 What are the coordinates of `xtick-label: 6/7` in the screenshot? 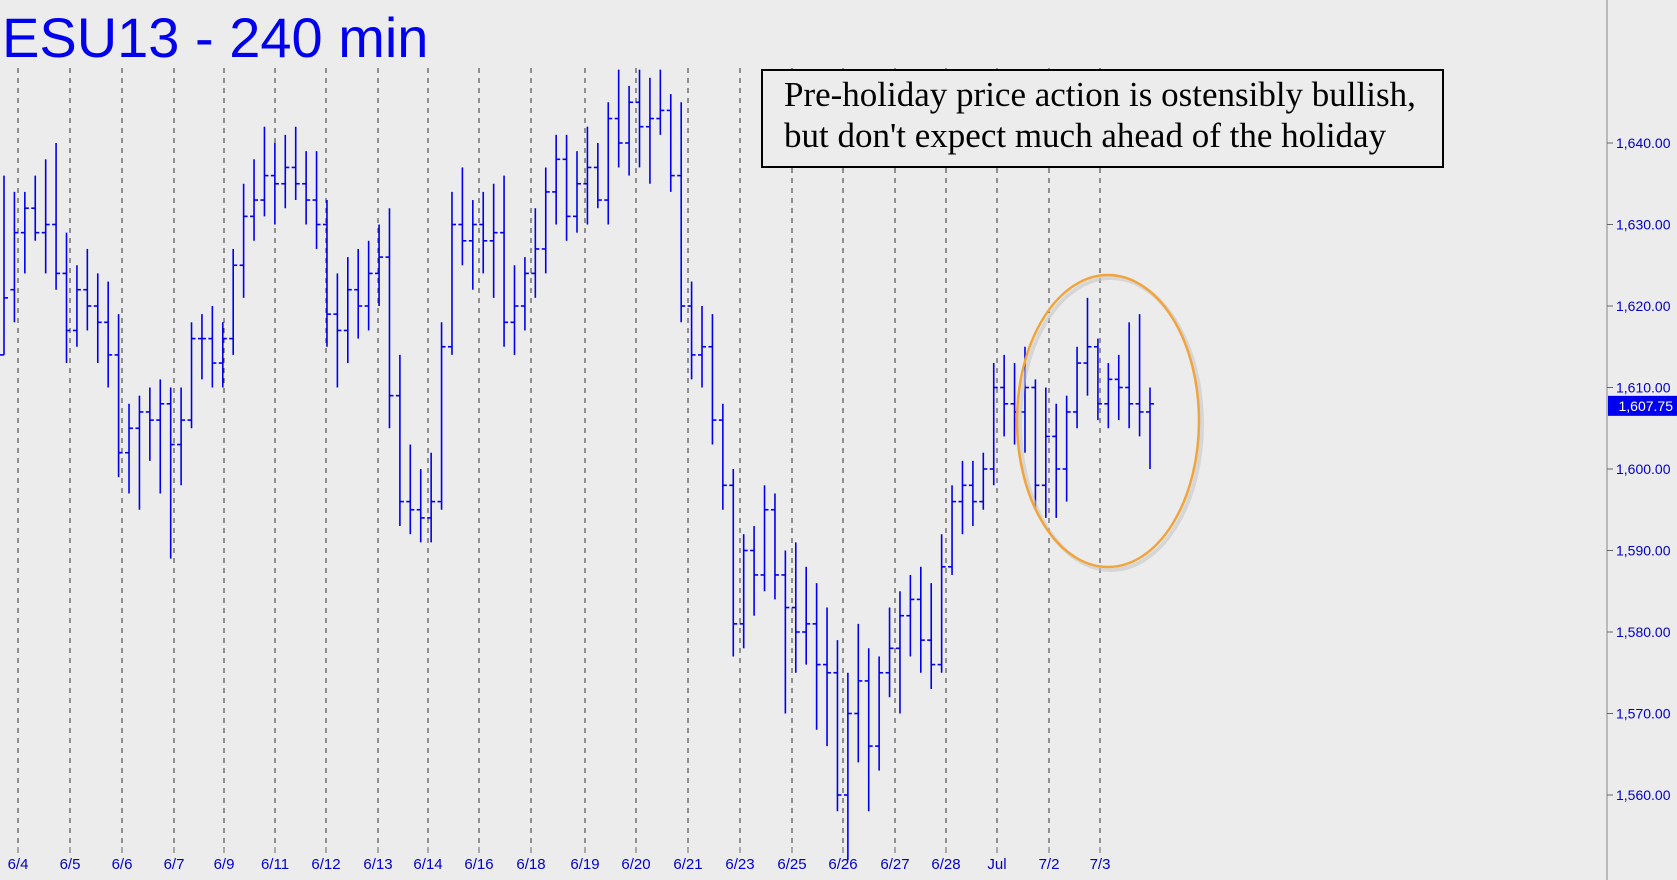 It's located at (174, 864).